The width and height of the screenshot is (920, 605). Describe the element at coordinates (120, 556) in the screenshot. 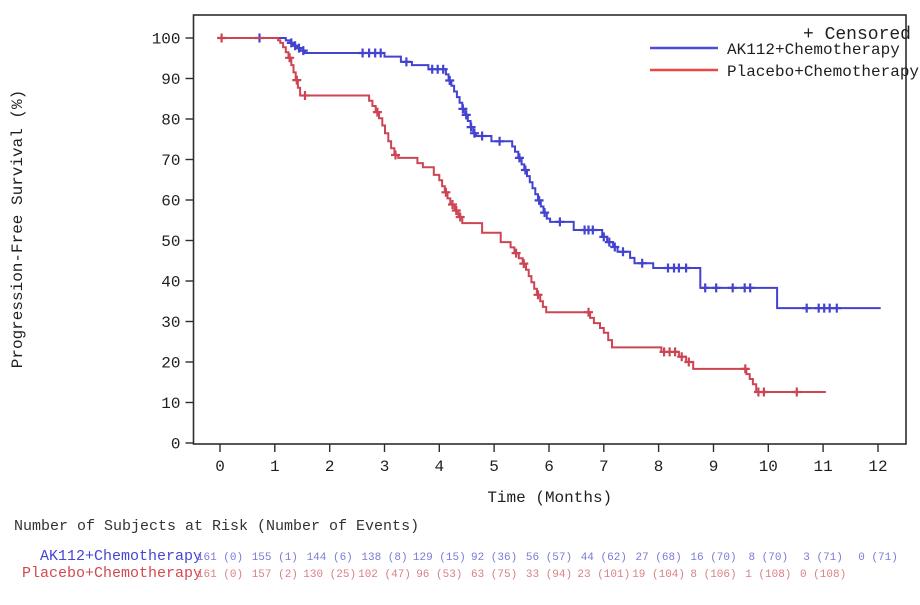

I see `risk-row-label: AK112+Chemotherapy` at that location.